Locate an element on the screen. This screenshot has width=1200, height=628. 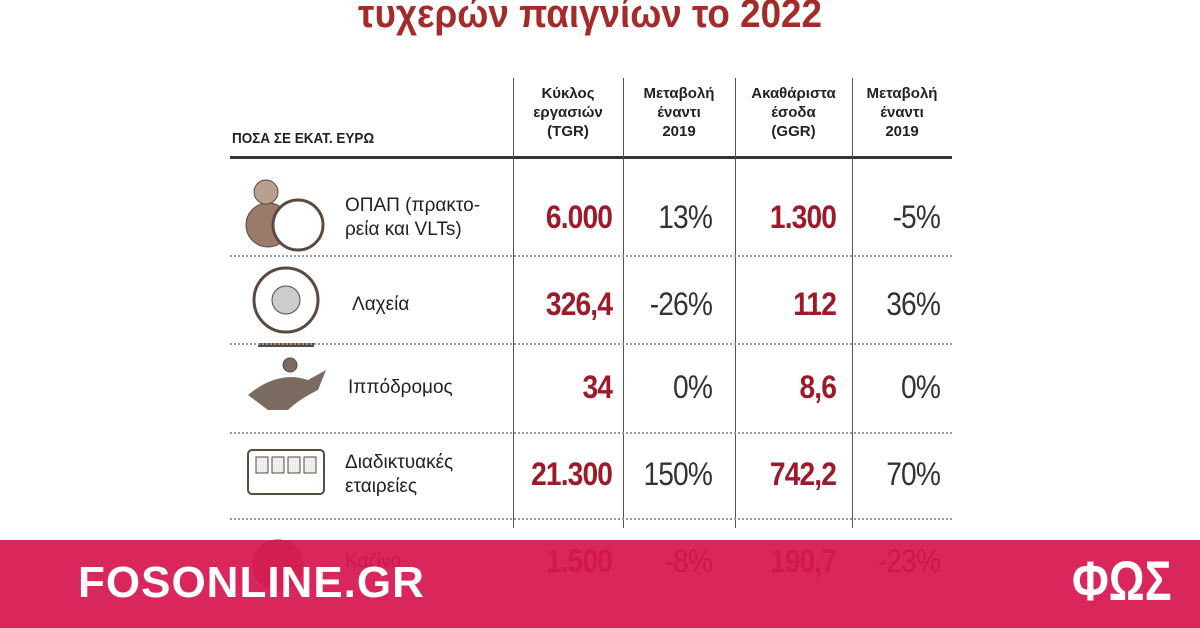
cell: 6.000 is located at coordinates (579, 217).